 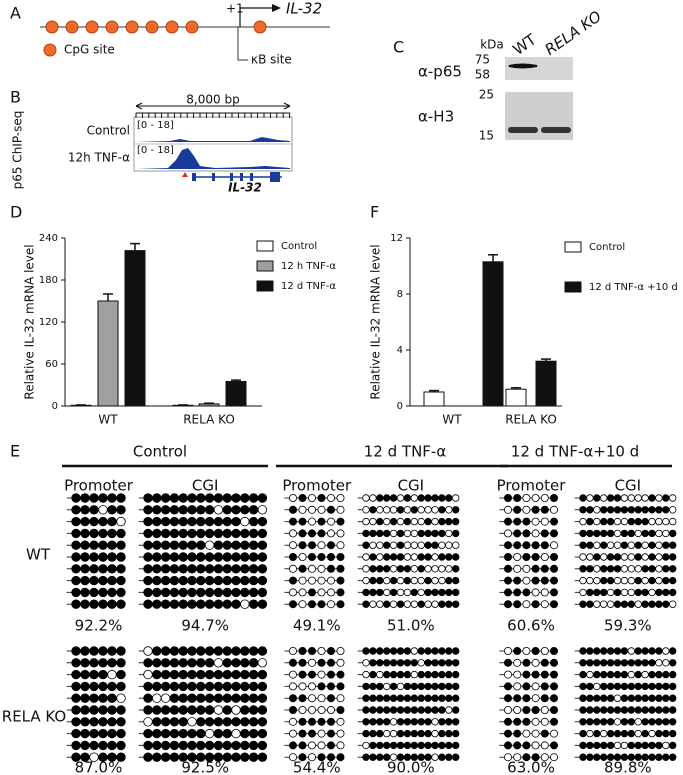 What do you see at coordinates (265, 246) in the screenshot?
I see `legend-swatch` at bounding box center [265, 246].